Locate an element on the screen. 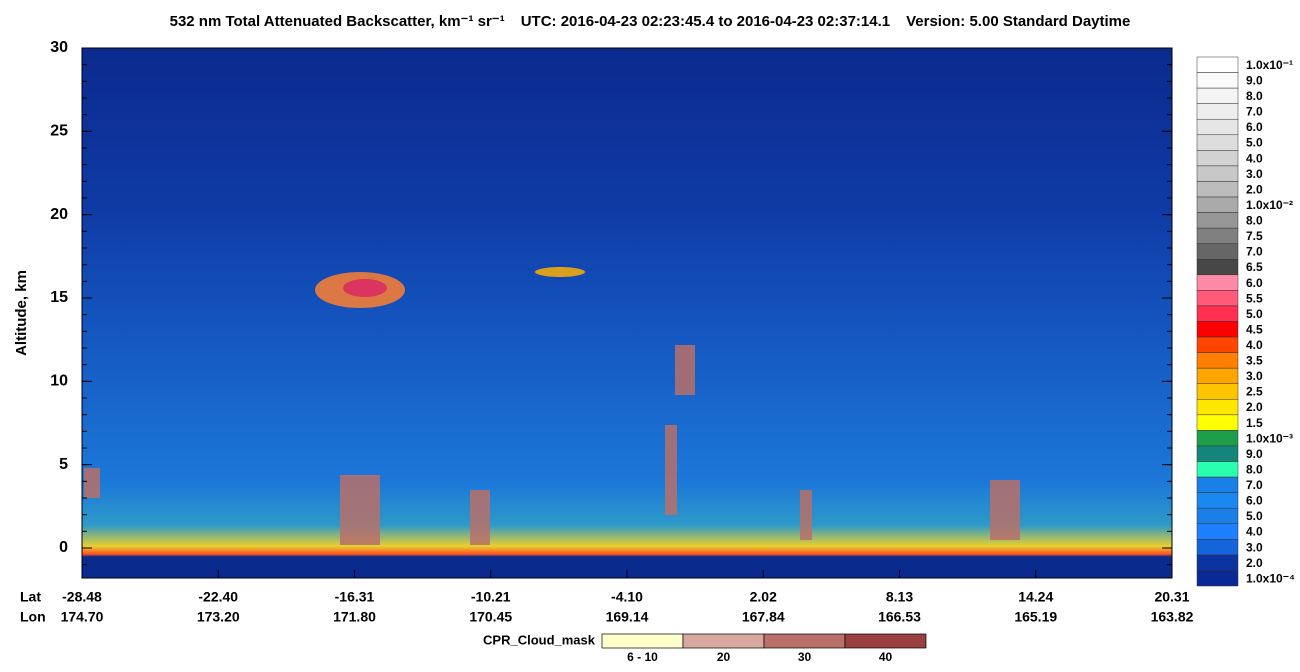 The image size is (1300, 672). colorbar-label: 1.0x10⁻³ is located at coordinates (1269, 438).